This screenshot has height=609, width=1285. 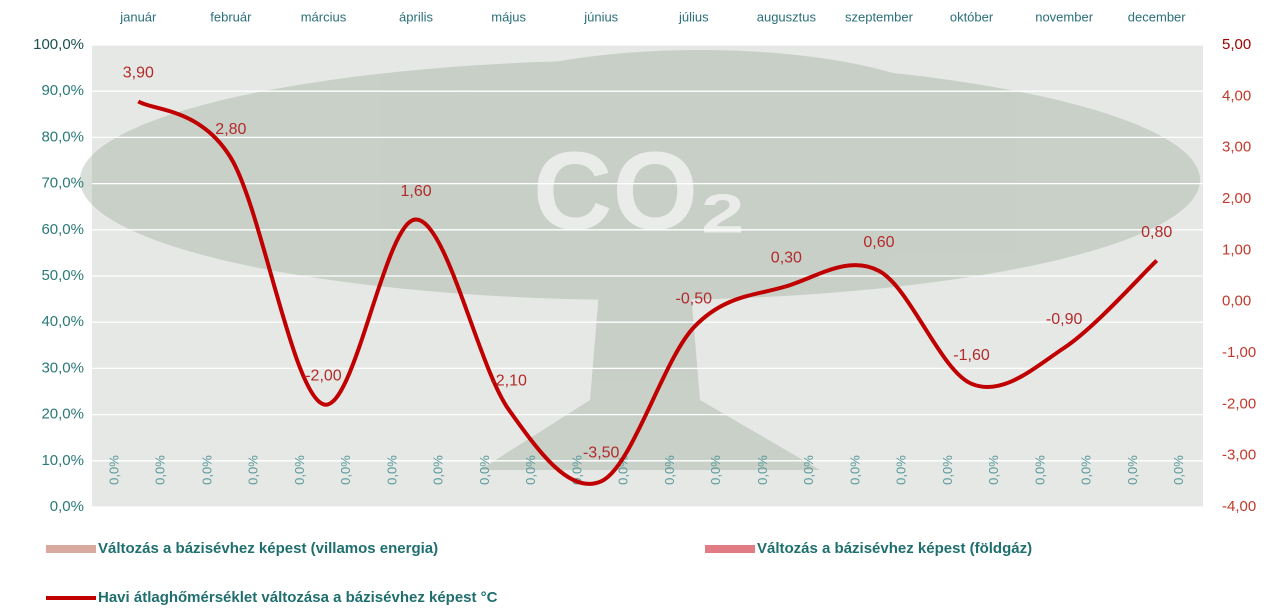 I want to click on y-tick-label: 10,0%, so click(x=62, y=460).